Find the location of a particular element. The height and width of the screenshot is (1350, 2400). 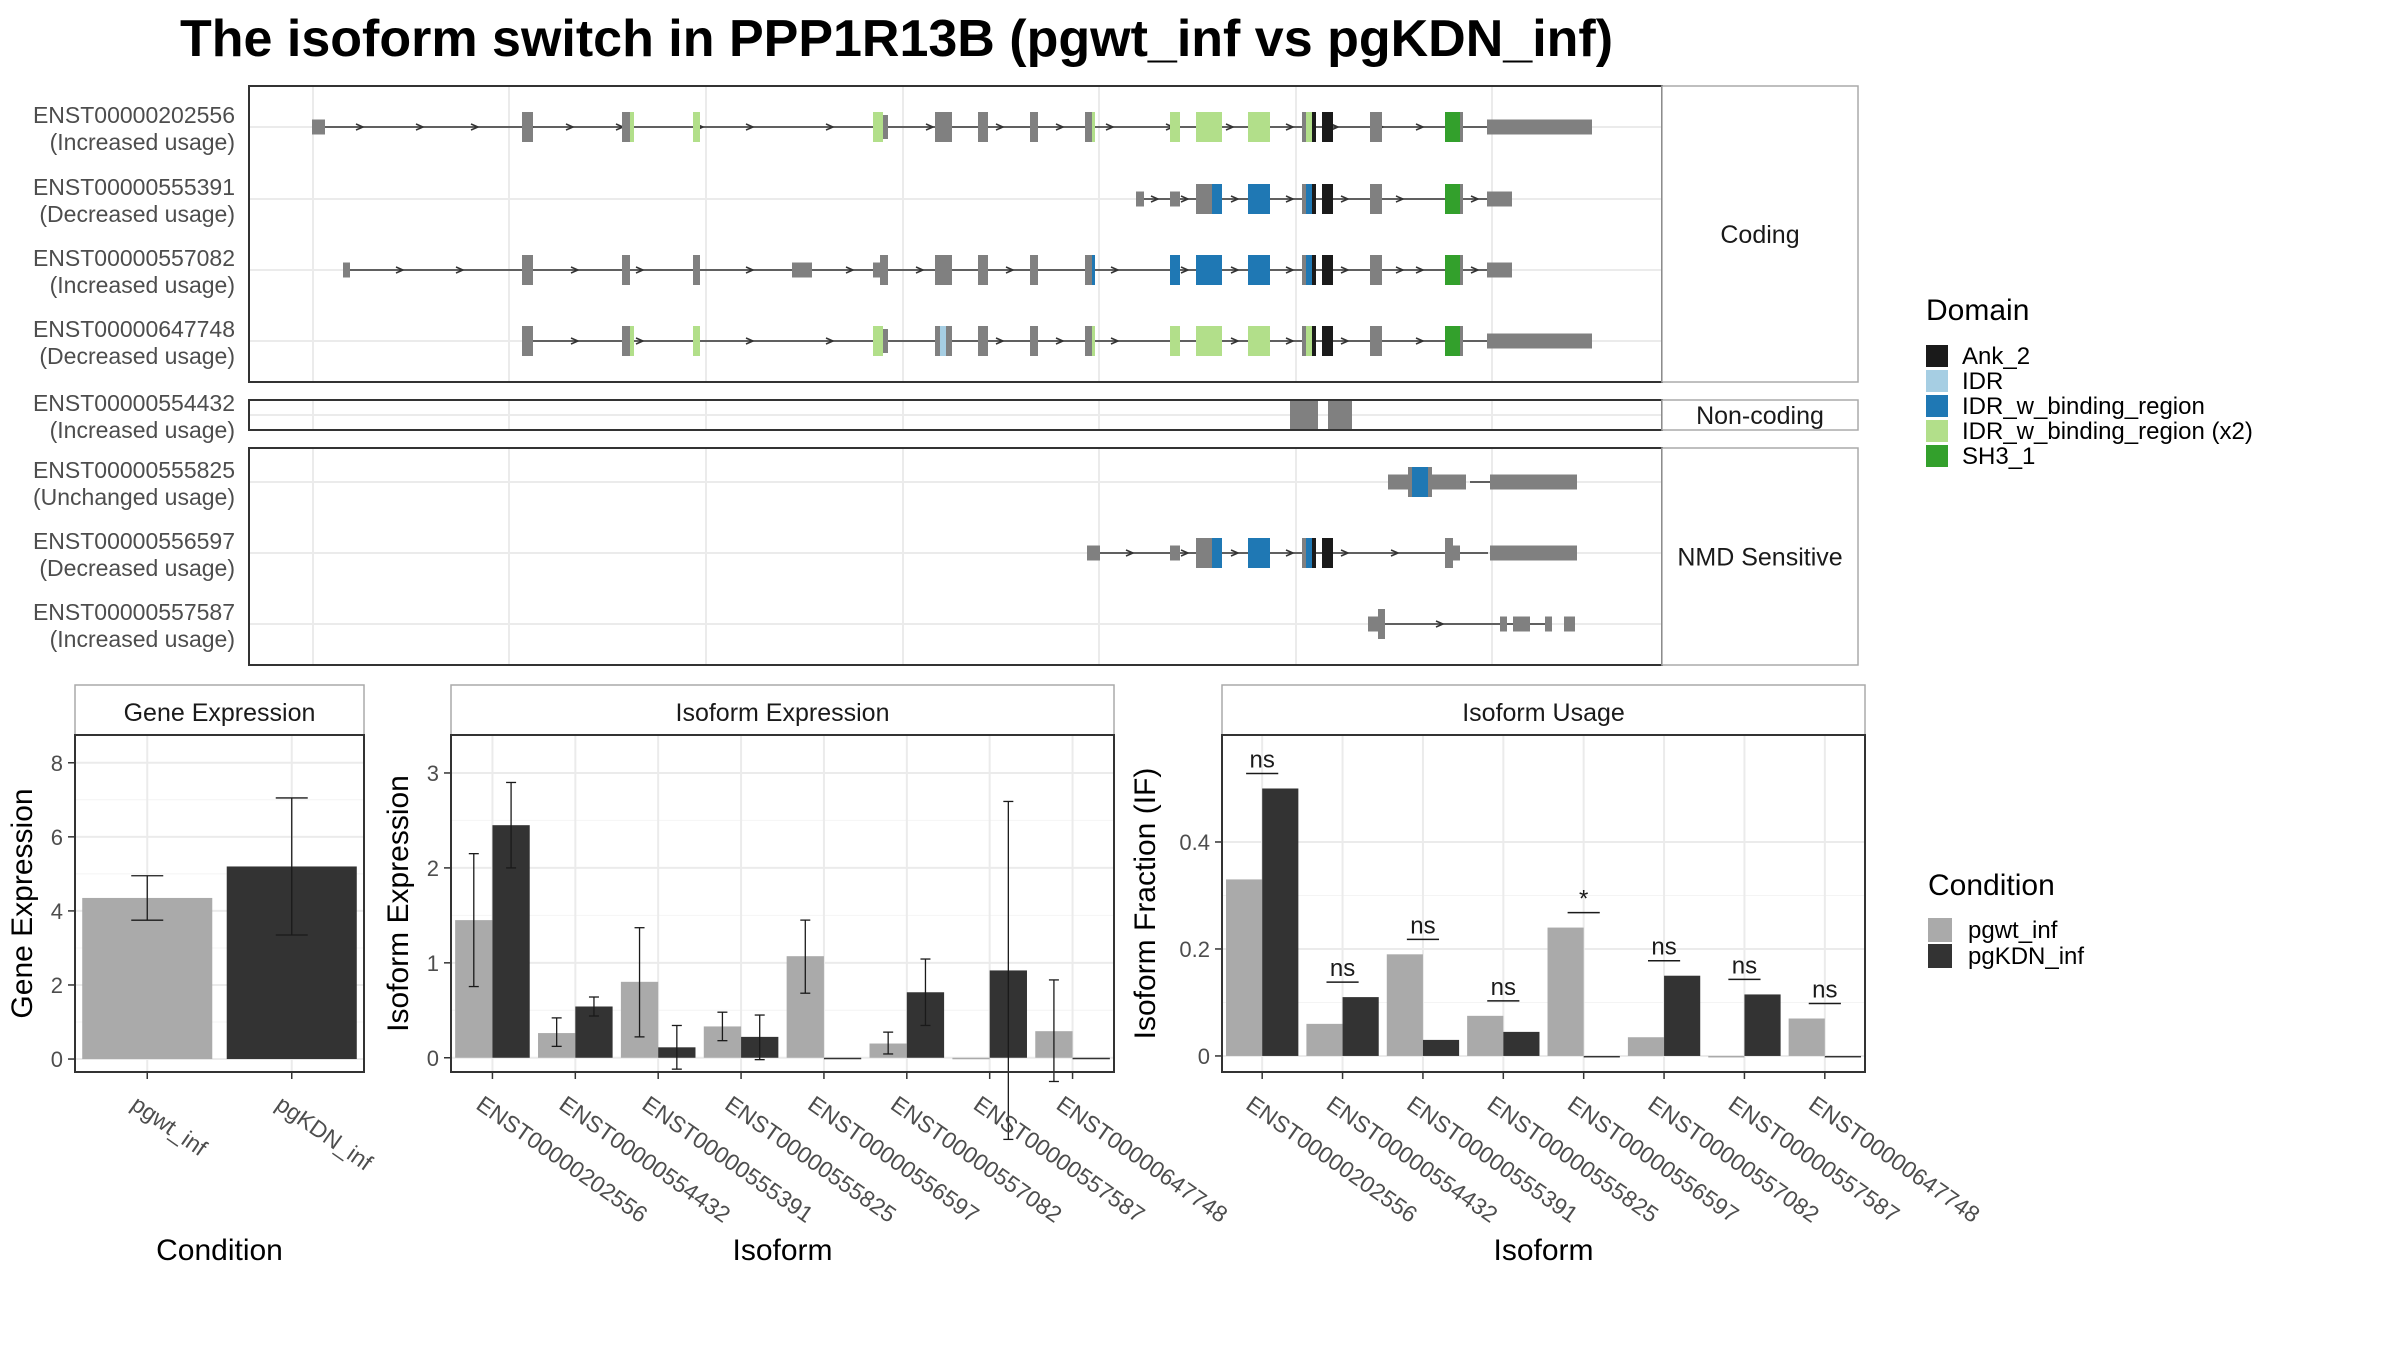

y-tick-label: 4 is located at coordinates (57, 911).